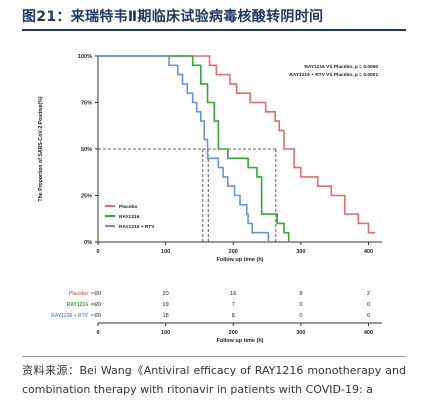 The height and width of the screenshot is (404, 426). Describe the element at coordinates (77, 305) in the screenshot. I see `risk-row-label: RAY1216` at that location.